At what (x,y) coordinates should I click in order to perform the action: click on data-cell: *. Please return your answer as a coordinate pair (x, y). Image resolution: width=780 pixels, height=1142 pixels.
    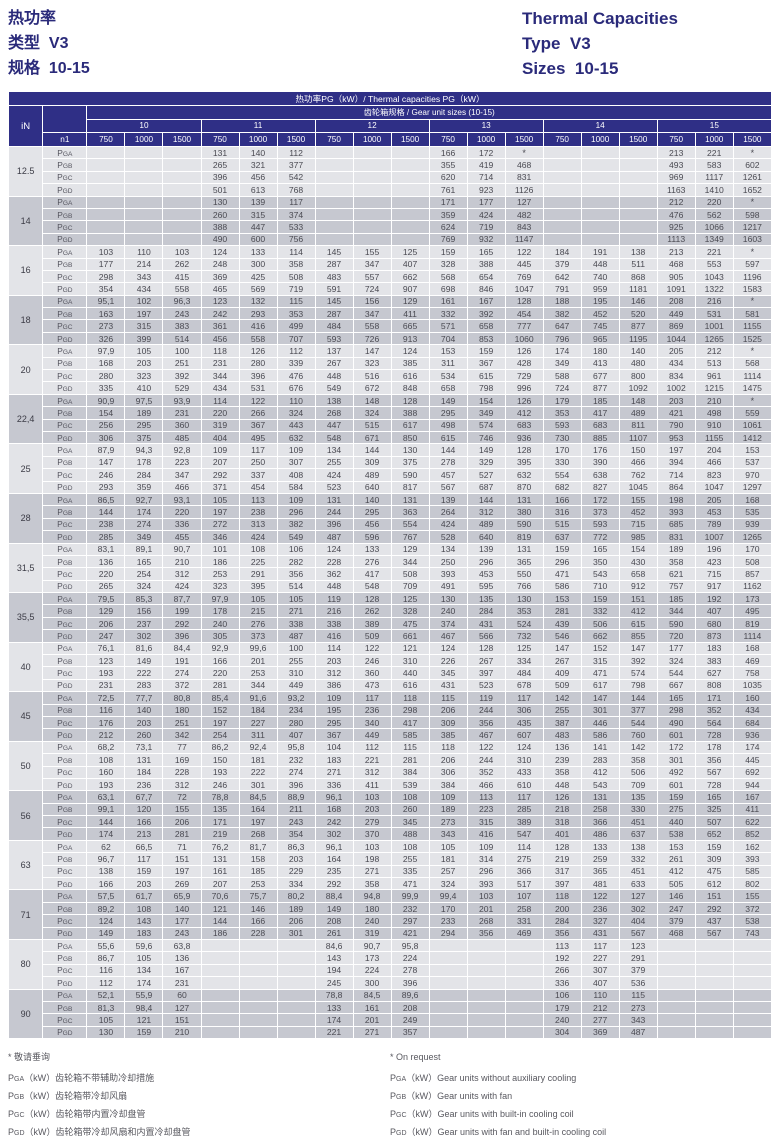
    Looking at the image, I should click on (752, 301).